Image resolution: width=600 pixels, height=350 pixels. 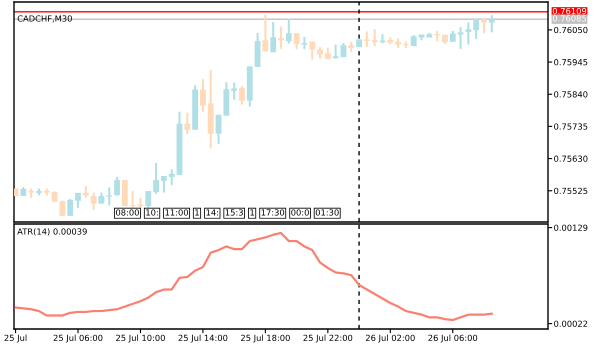 What do you see at coordinates (571, 227) in the screenshot?
I see `y-tick-label: 0.00129` at bounding box center [571, 227].